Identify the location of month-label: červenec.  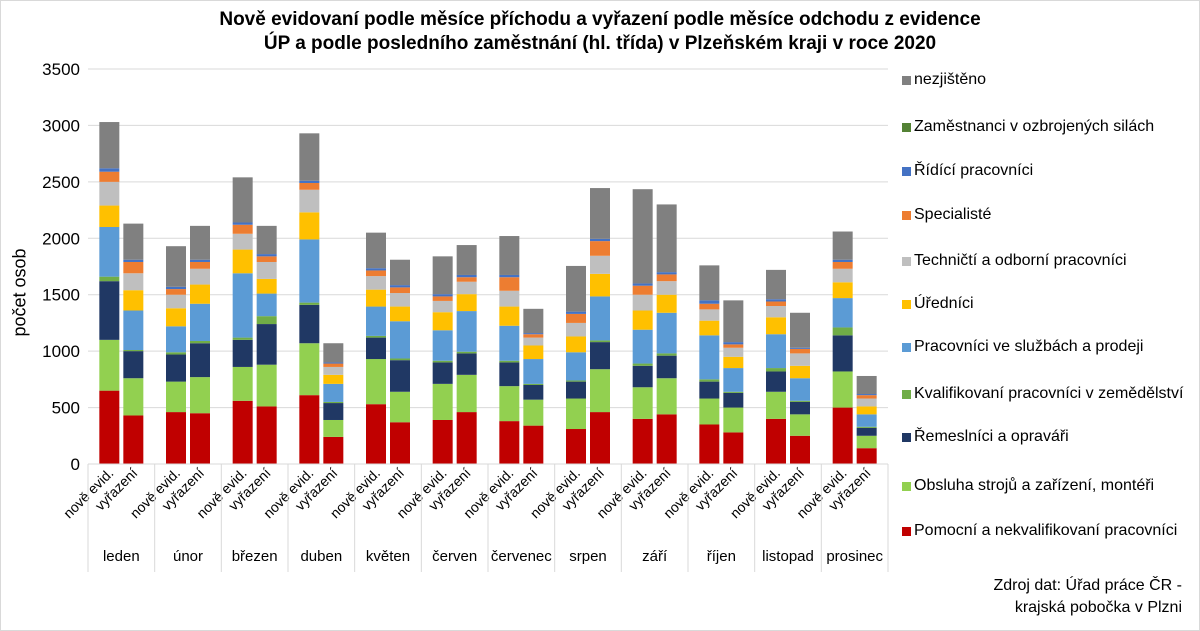
(521, 556).